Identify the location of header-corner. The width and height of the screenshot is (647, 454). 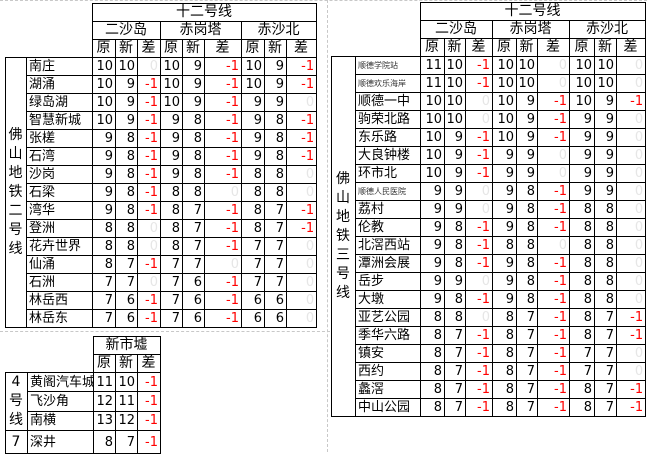
(49, 354).